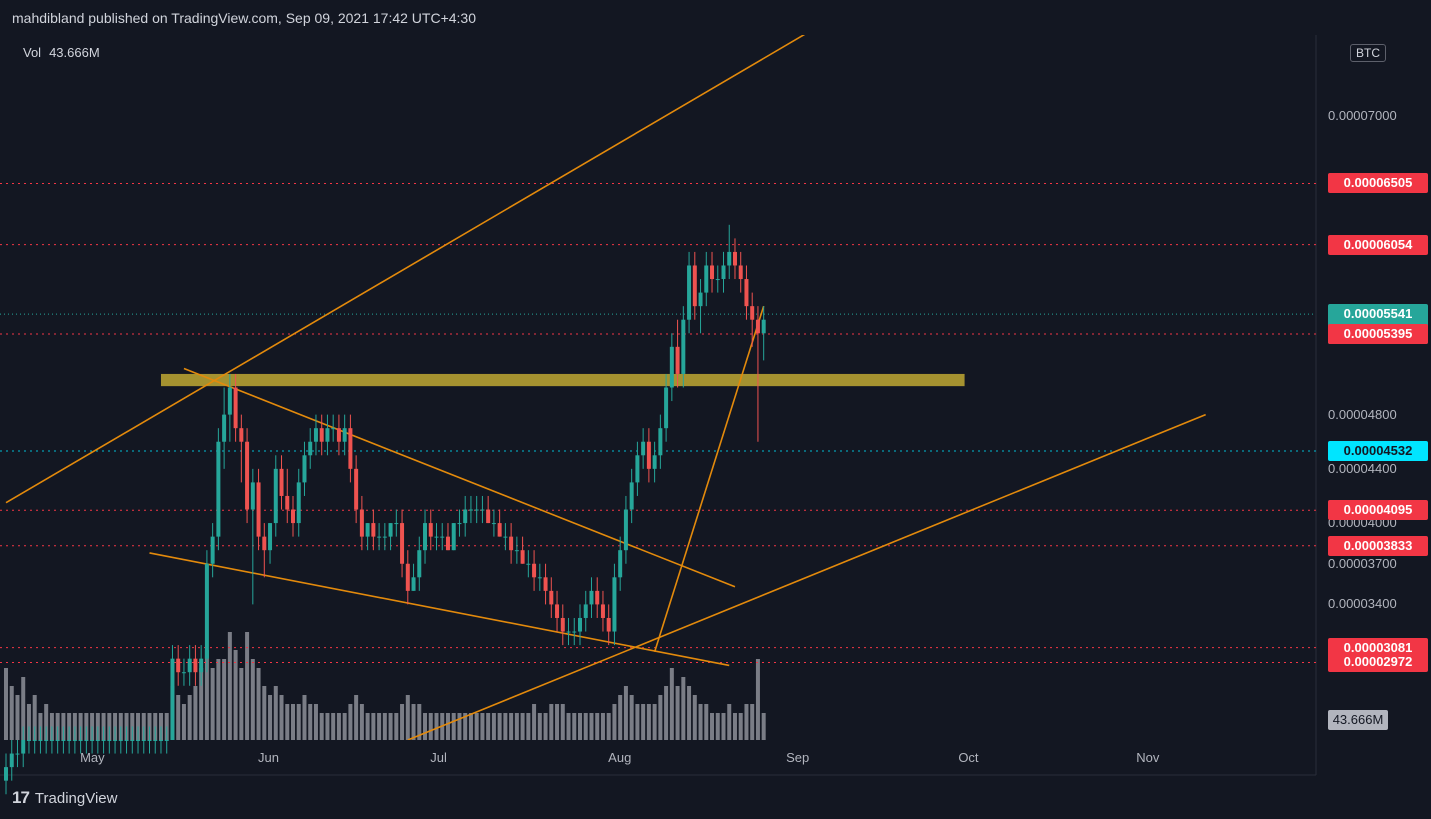 The height and width of the screenshot is (819, 1431). I want to click on time-tick-label: May, so click(92, 757).